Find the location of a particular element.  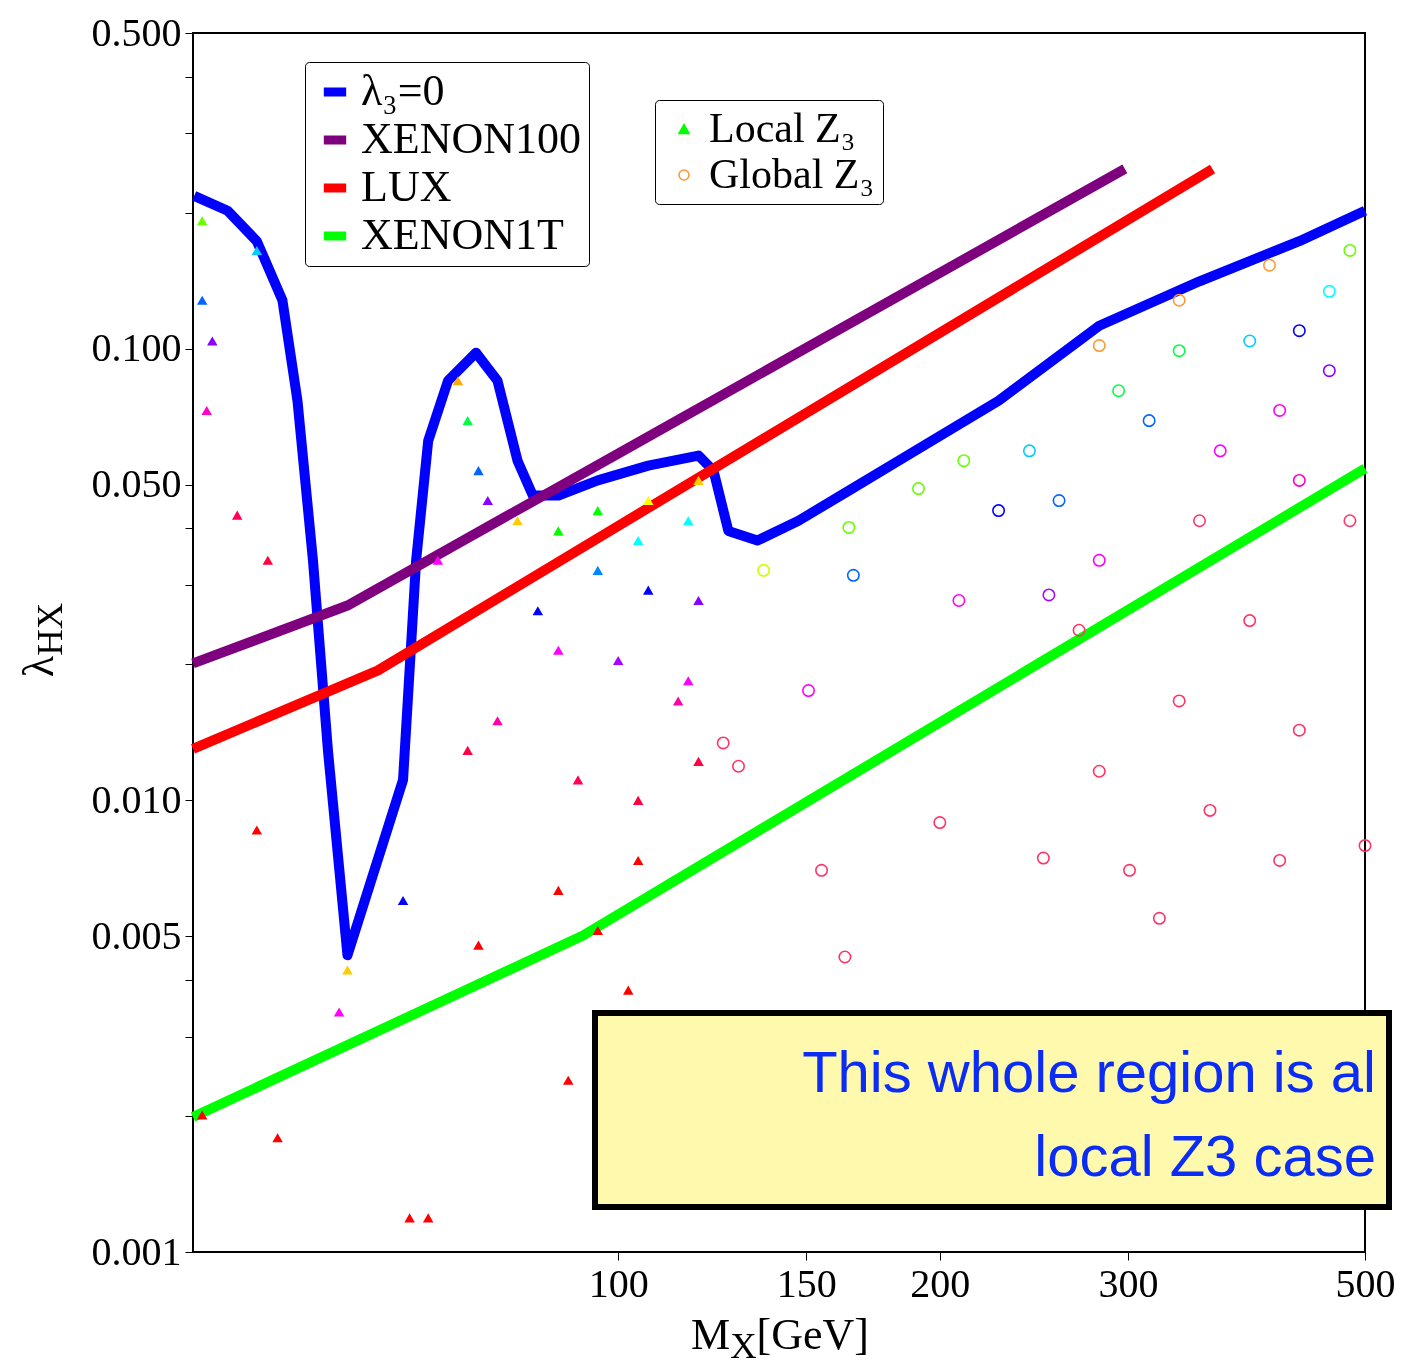

y-tick-label: 0.001 is located at coordinates (136, 1251).